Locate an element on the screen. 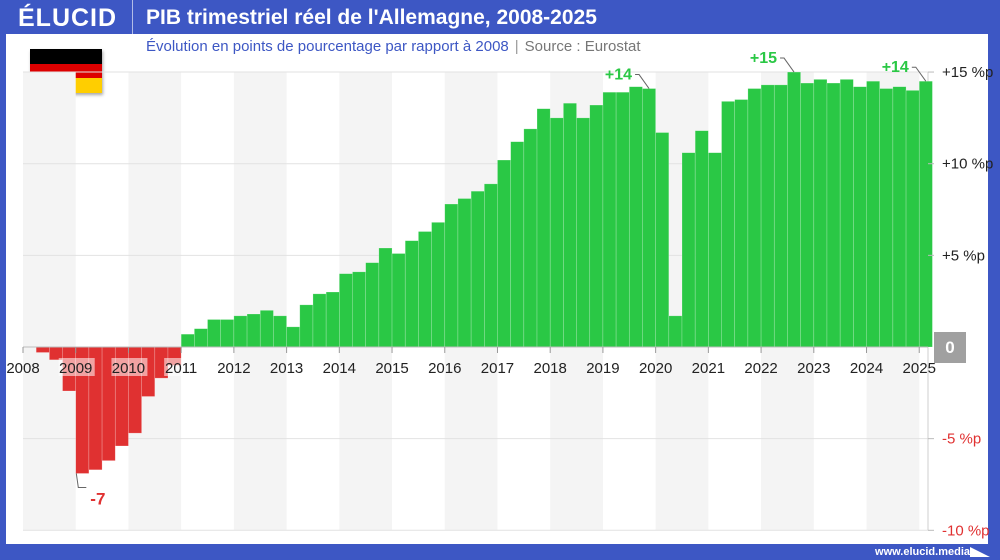  x-axis-label: 2011 is located at coordinates (181, 368).